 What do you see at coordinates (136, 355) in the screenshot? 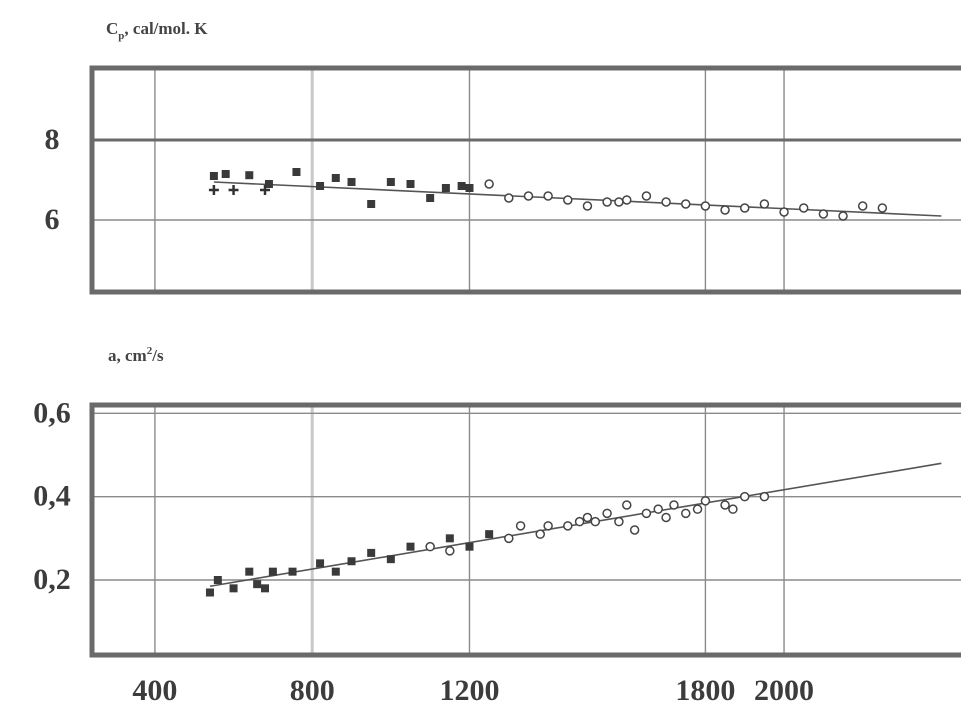
I see `a-axis-label: a, cm2/s` at bounding box center [136, 355].